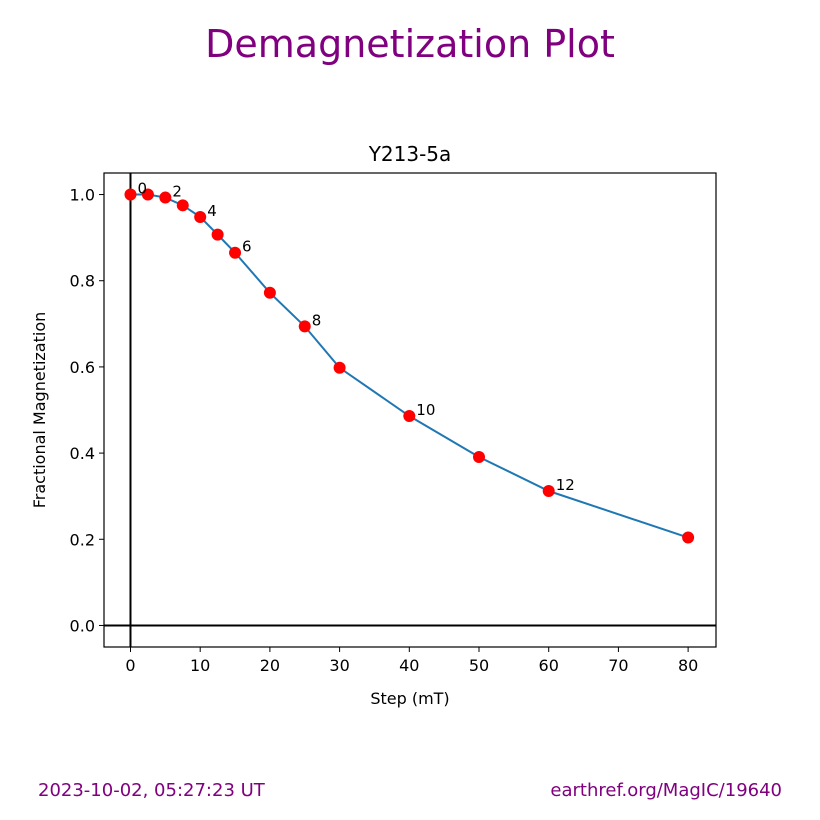 This screenshot has height=820, width=820. I want to click on y-tick-label: 0.6, so click(82, 367).